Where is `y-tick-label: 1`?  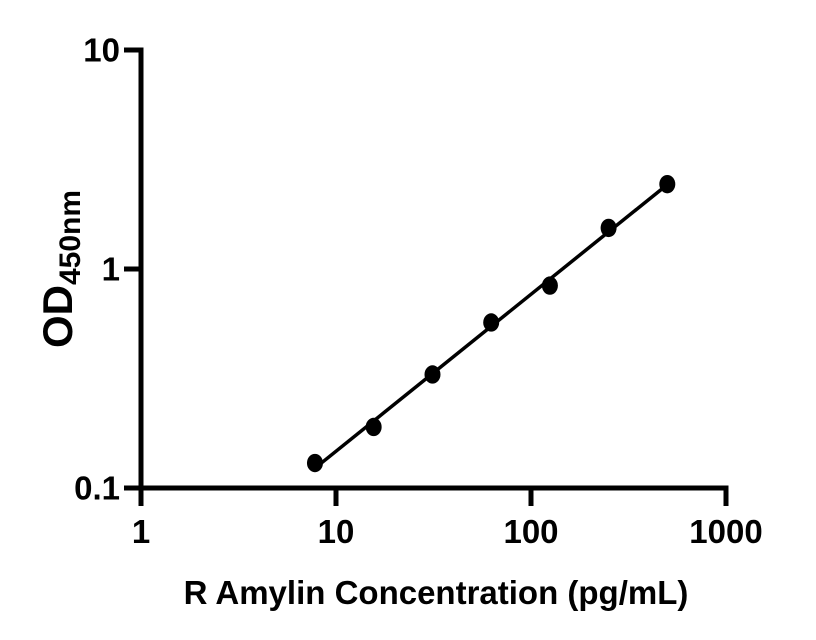 y-tick-label: 1 is located at coordinates (111, 269).